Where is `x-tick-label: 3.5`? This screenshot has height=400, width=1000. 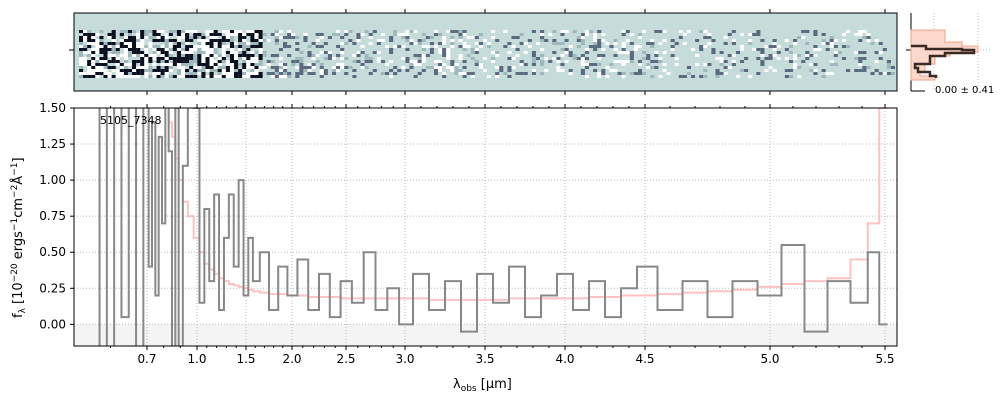
x-tick-label: 3.5 is located at coordinates (484, 359).